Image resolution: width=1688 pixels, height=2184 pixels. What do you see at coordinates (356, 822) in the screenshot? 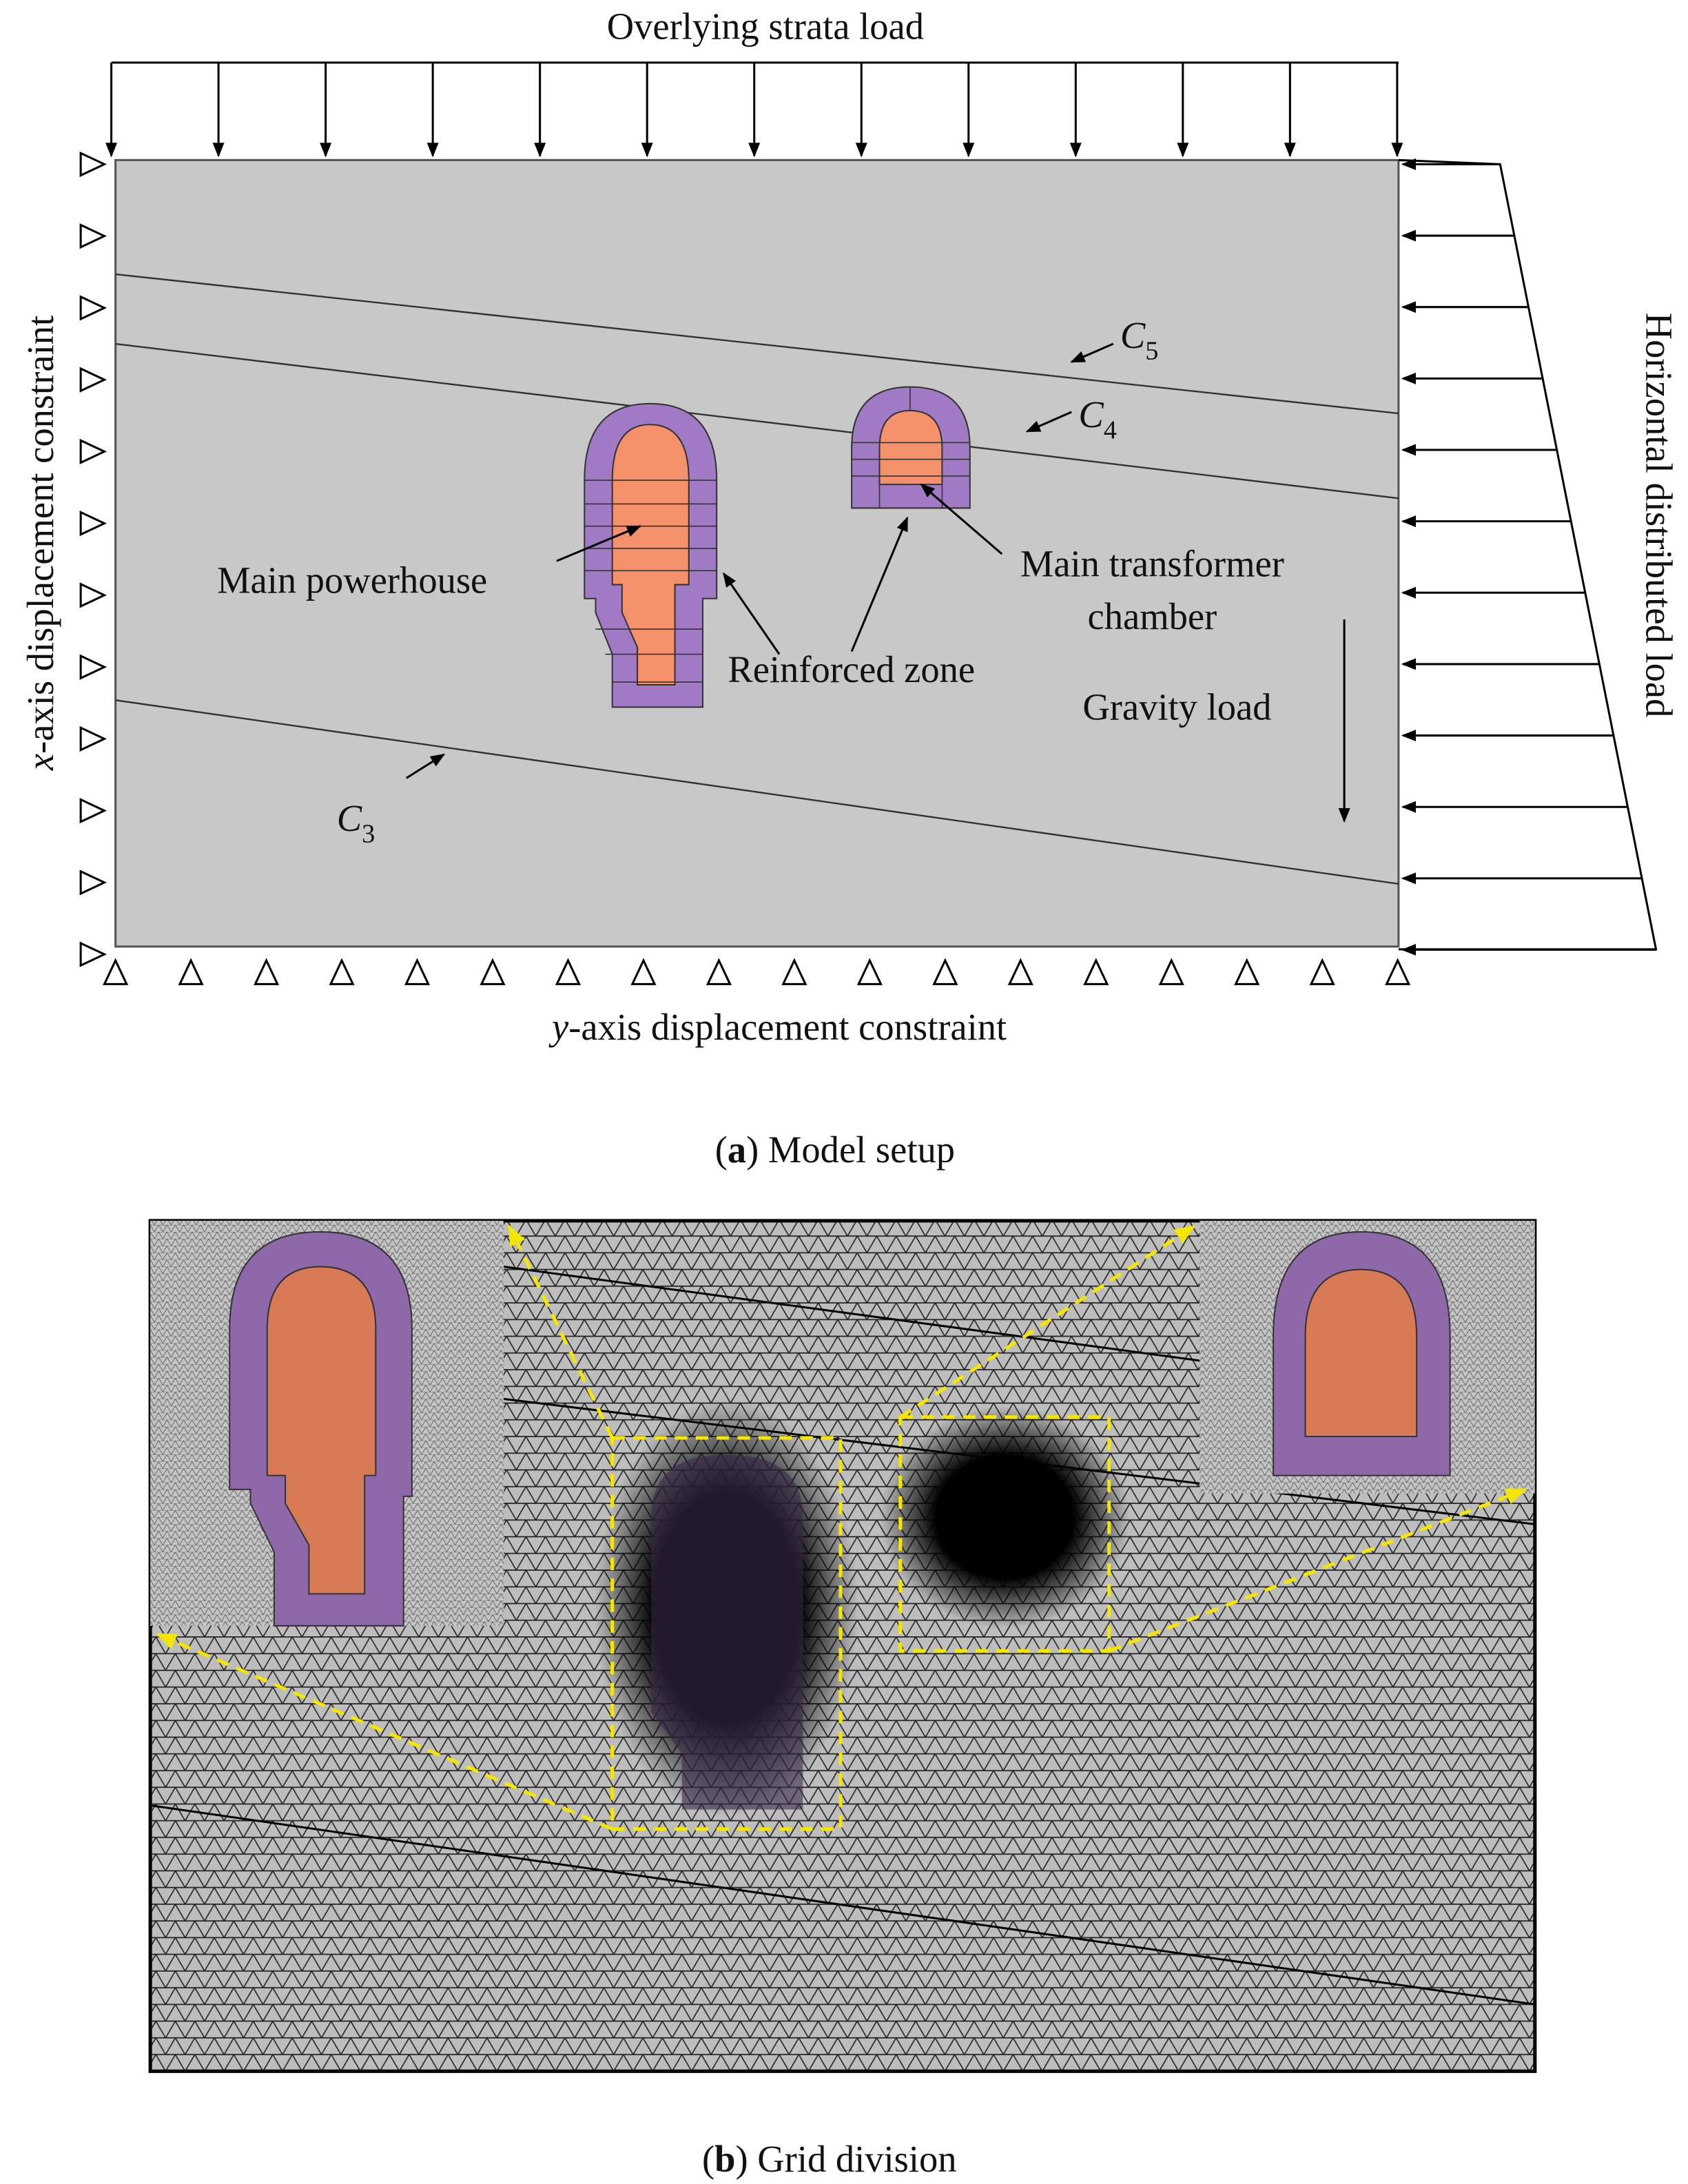
I see `strata-label: C3` at bounding box center [356, 822].